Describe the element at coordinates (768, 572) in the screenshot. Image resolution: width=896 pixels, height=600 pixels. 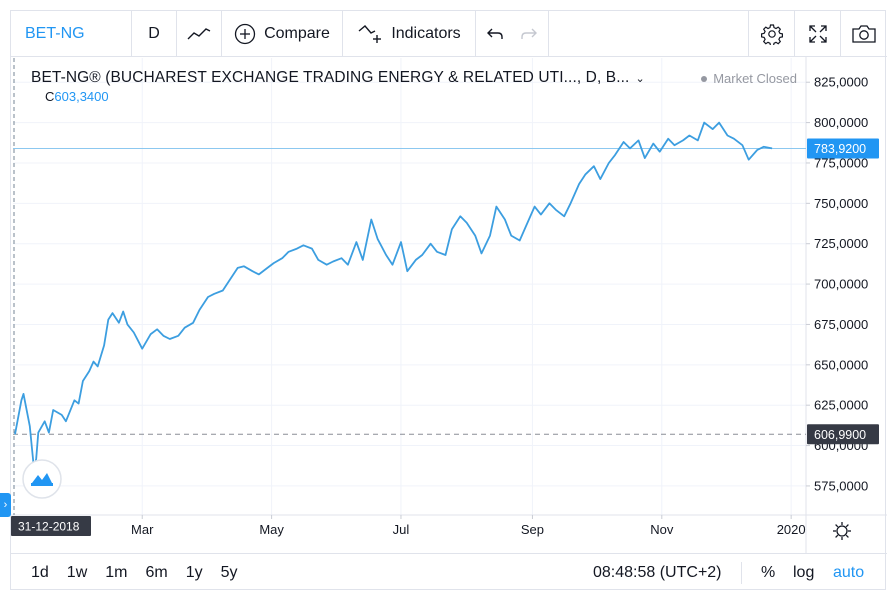
I see `percent-toggle: %` at that location.